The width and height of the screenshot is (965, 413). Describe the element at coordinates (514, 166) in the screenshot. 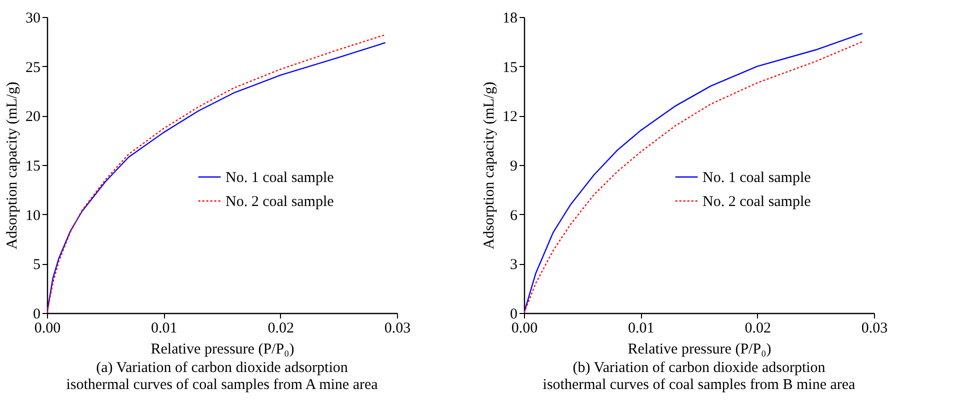

I see `y-tick-label: 9` at that location.